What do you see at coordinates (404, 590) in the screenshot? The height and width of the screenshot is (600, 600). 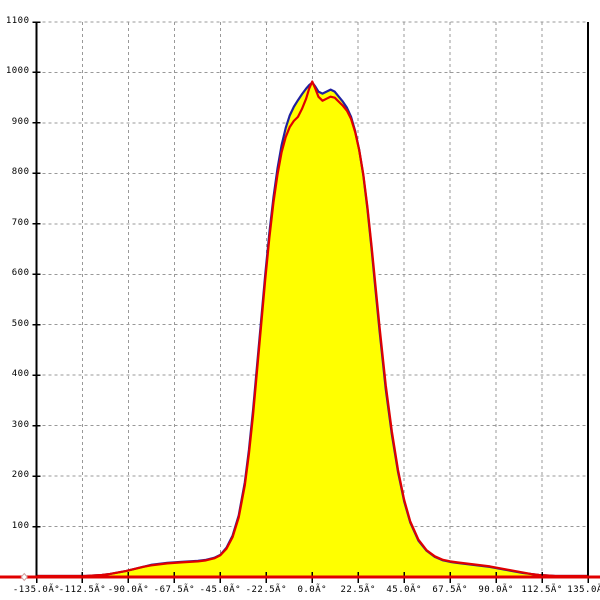 I see `x-tick-label: 45.0Ã°` at bounding box center [404, 590].